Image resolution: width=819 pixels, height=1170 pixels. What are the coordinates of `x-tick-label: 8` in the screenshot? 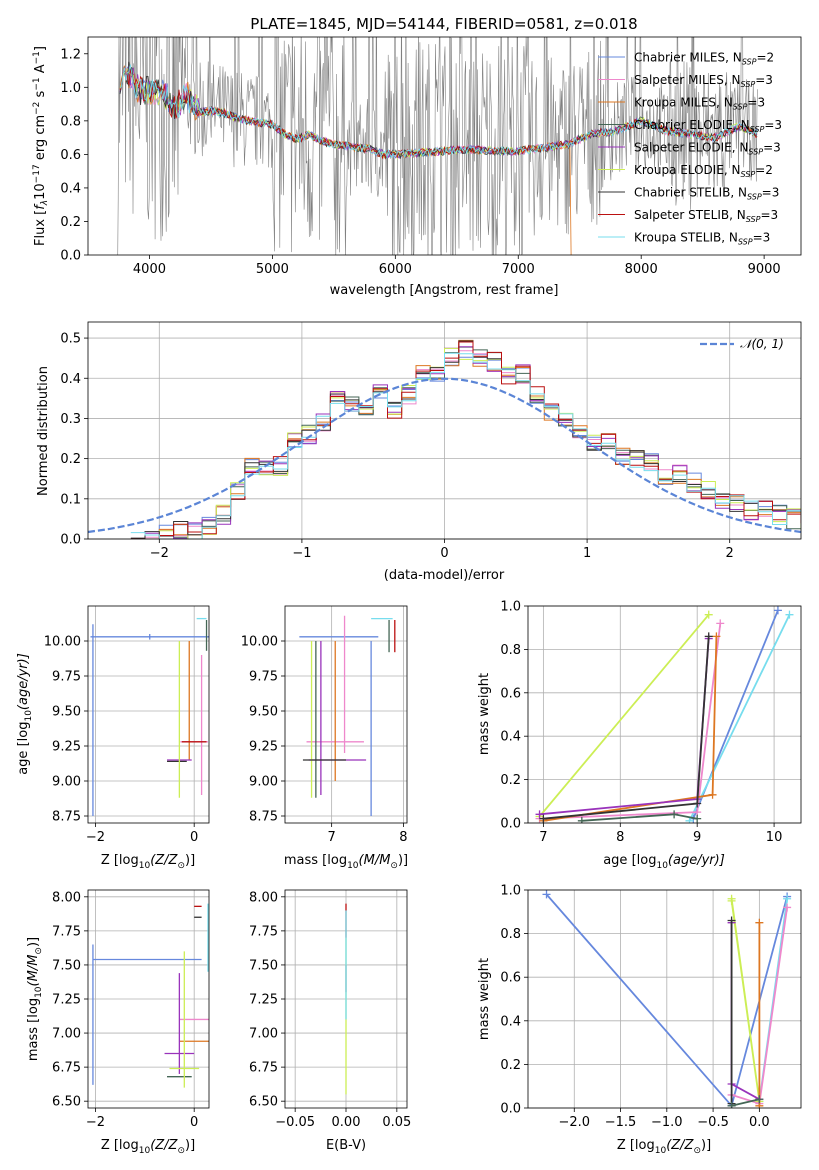 It's located at (403, 837).